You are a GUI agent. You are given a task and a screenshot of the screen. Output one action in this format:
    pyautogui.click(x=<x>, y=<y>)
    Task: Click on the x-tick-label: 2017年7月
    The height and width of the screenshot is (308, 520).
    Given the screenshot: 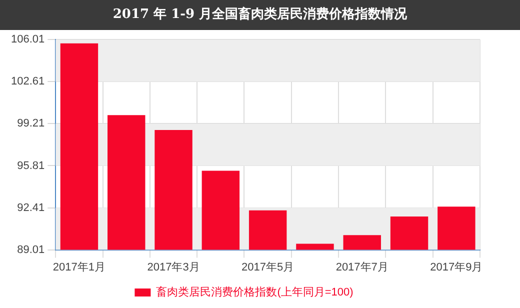 What is the action you would take?
    pyautogui.click(x=362, y=267)
    